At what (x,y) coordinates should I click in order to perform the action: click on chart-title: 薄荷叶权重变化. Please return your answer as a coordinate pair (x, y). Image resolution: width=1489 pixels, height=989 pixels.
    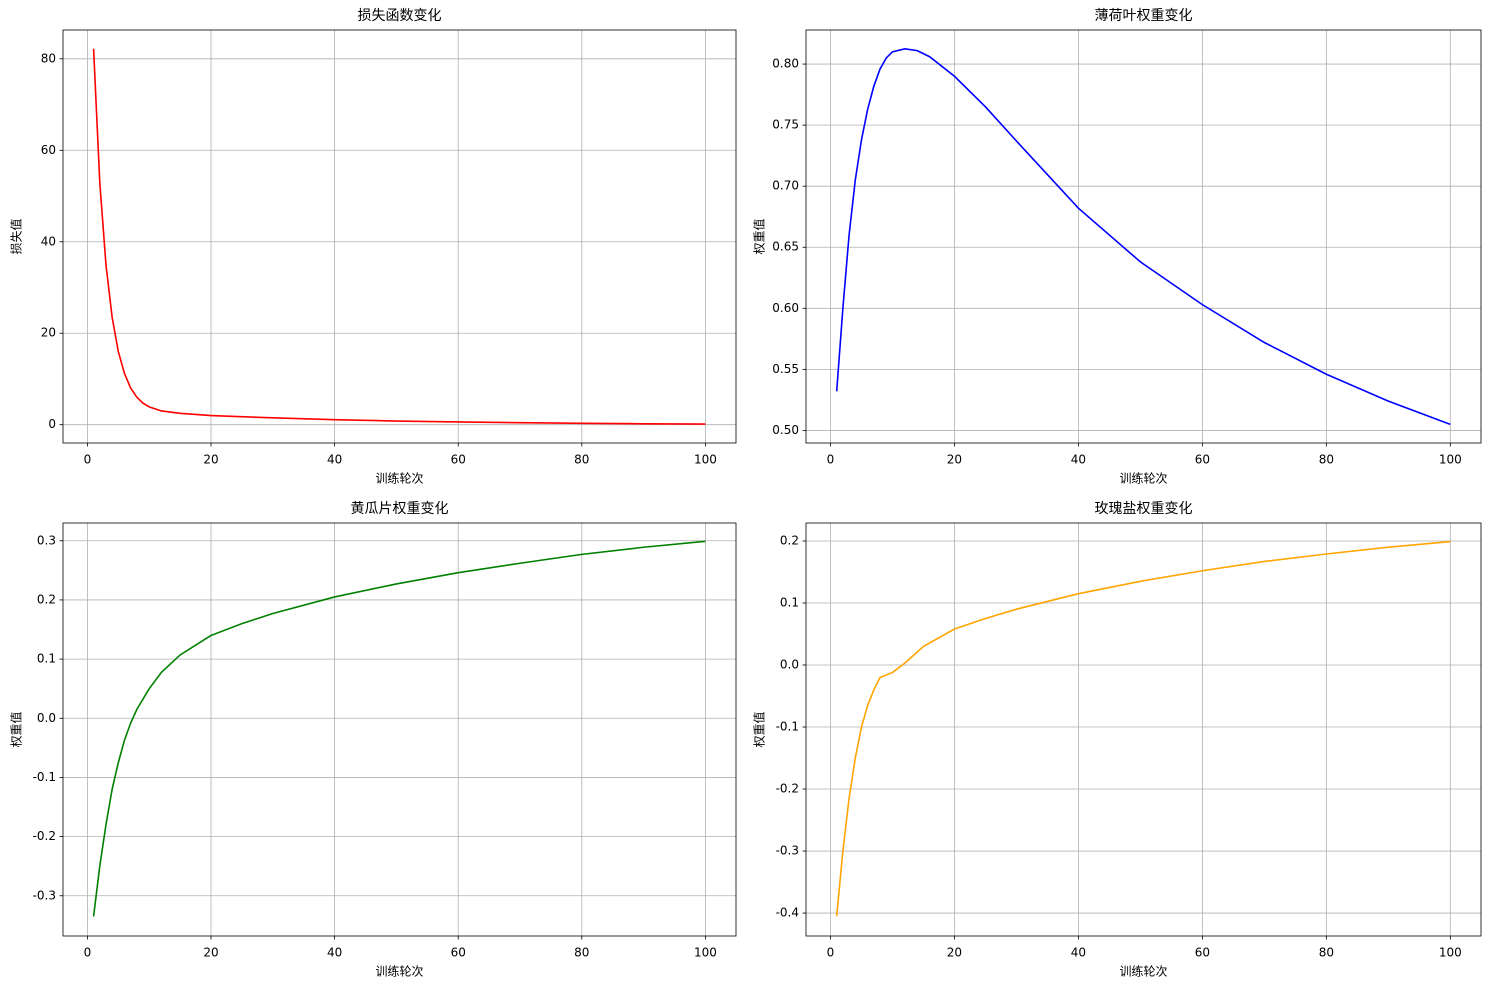
    Looking at the image, I should click on (1144, 16).